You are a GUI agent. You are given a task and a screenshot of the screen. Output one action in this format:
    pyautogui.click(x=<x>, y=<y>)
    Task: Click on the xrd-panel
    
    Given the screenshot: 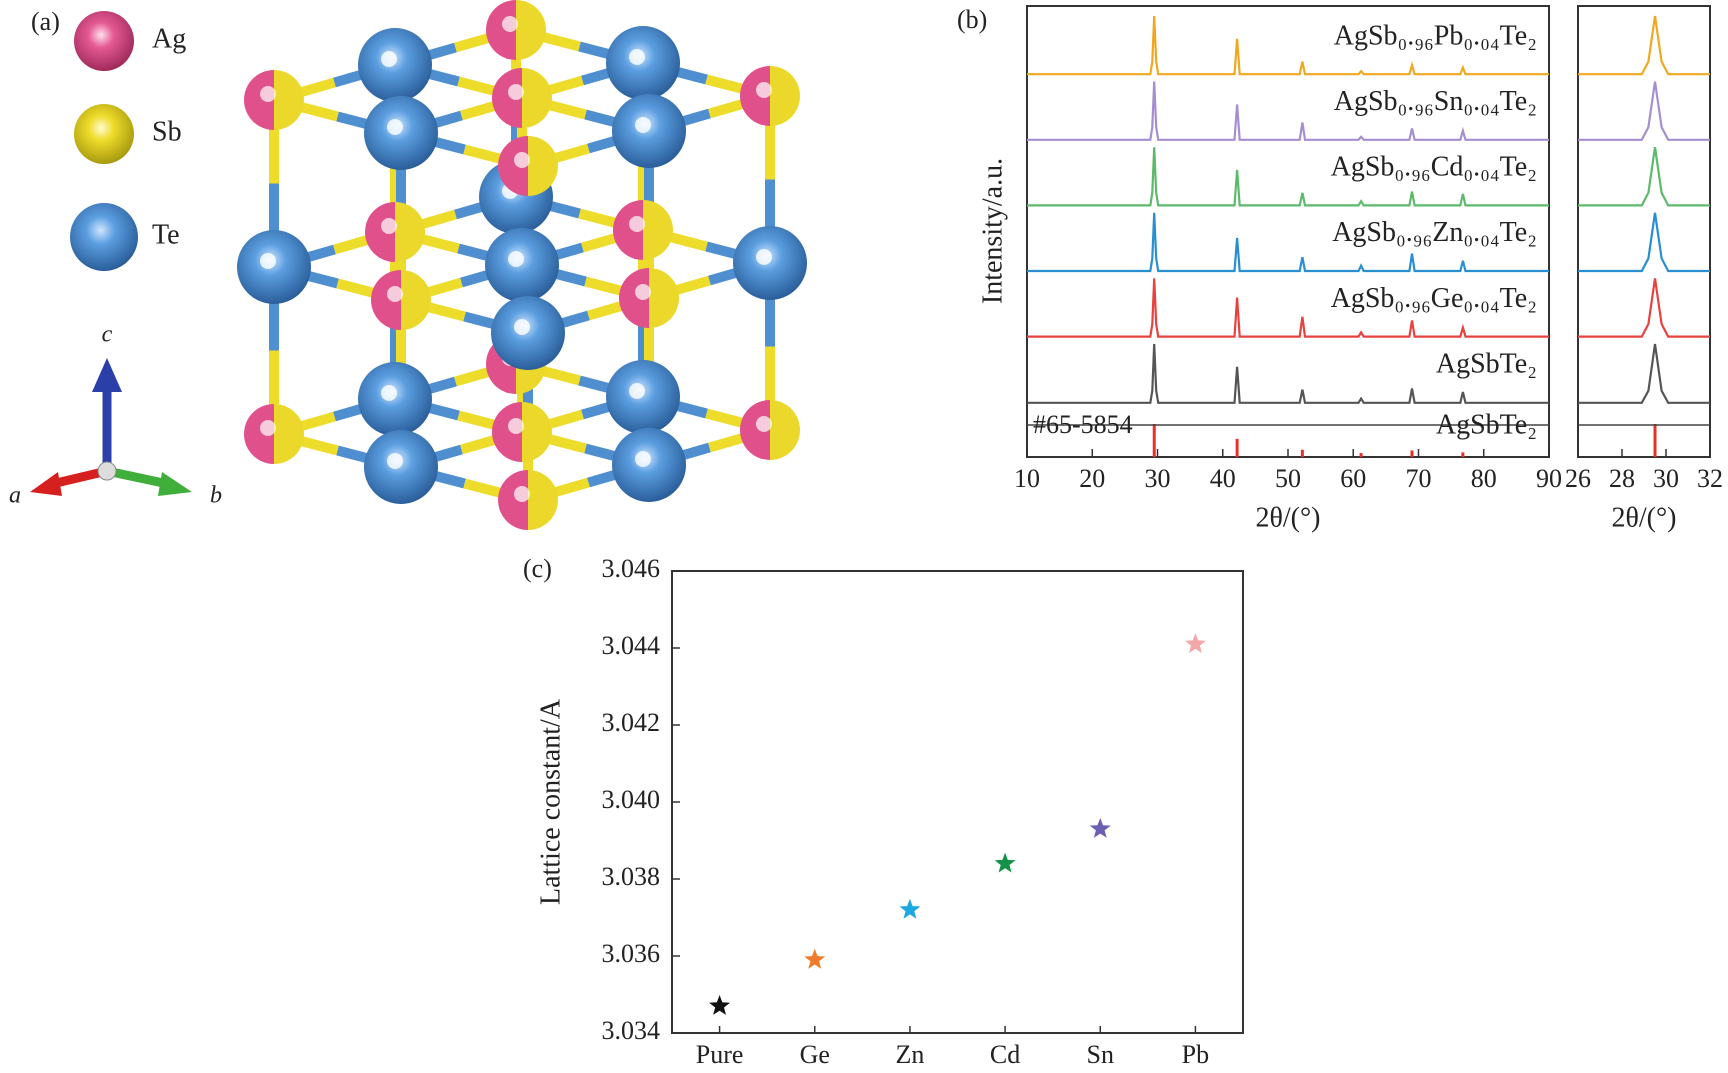 What is the action you would take?
    pyautogui.click(x=1288, y=236)
    